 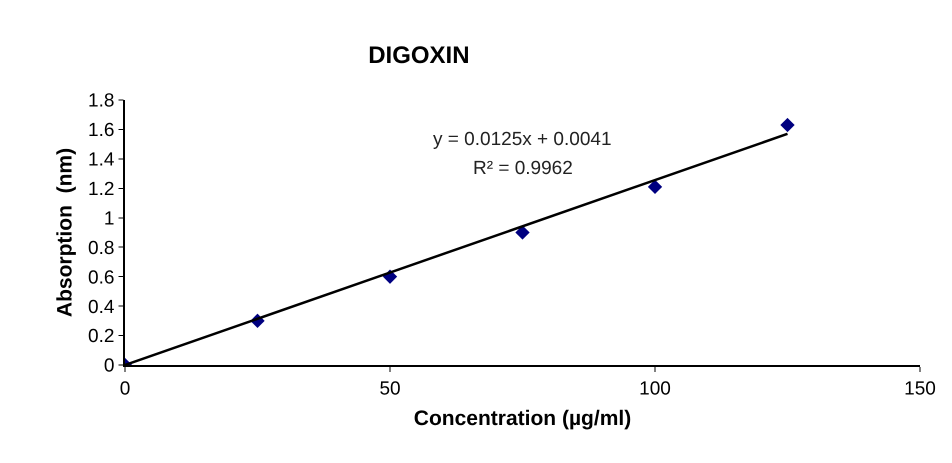 I want to click on y-tick-label: 1.6, so click(x=101, y=131).